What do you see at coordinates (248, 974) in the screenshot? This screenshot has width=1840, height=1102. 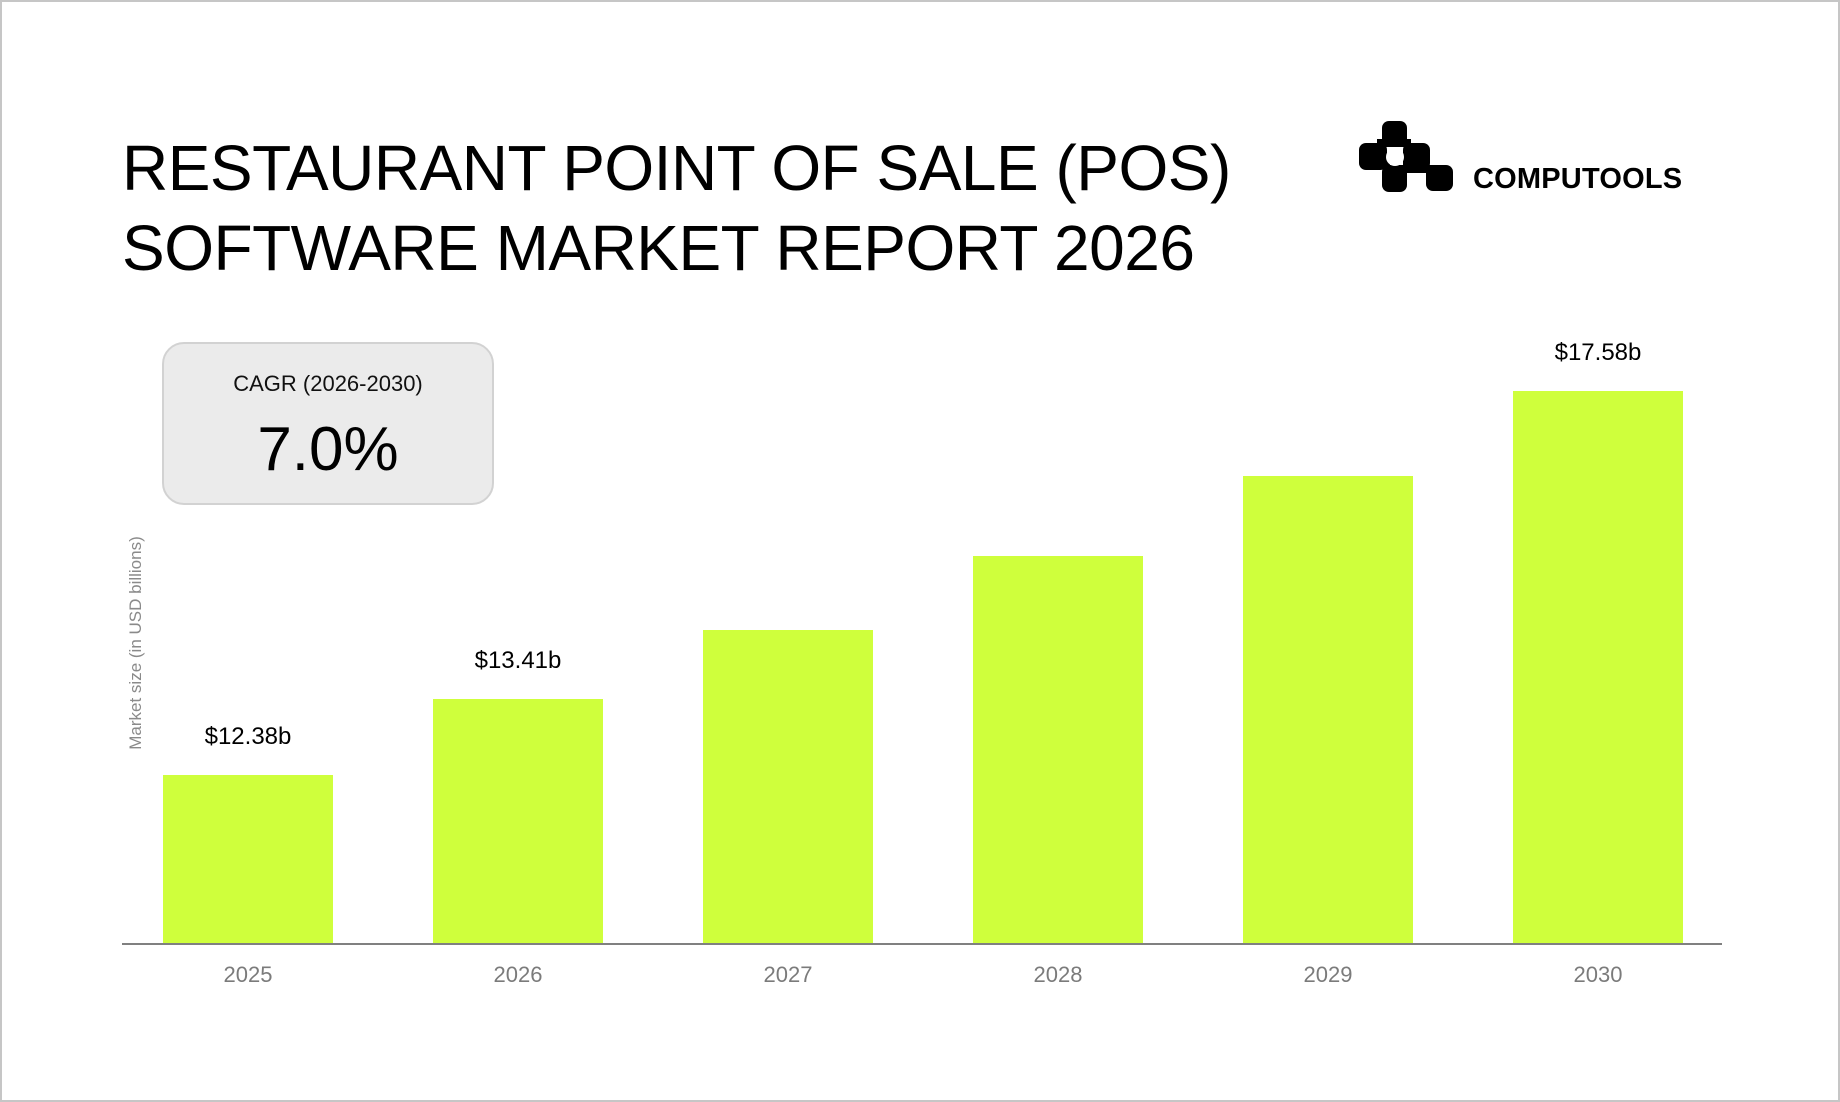 I see `x-tick-label: 2025` at bounding box center [248, 974].